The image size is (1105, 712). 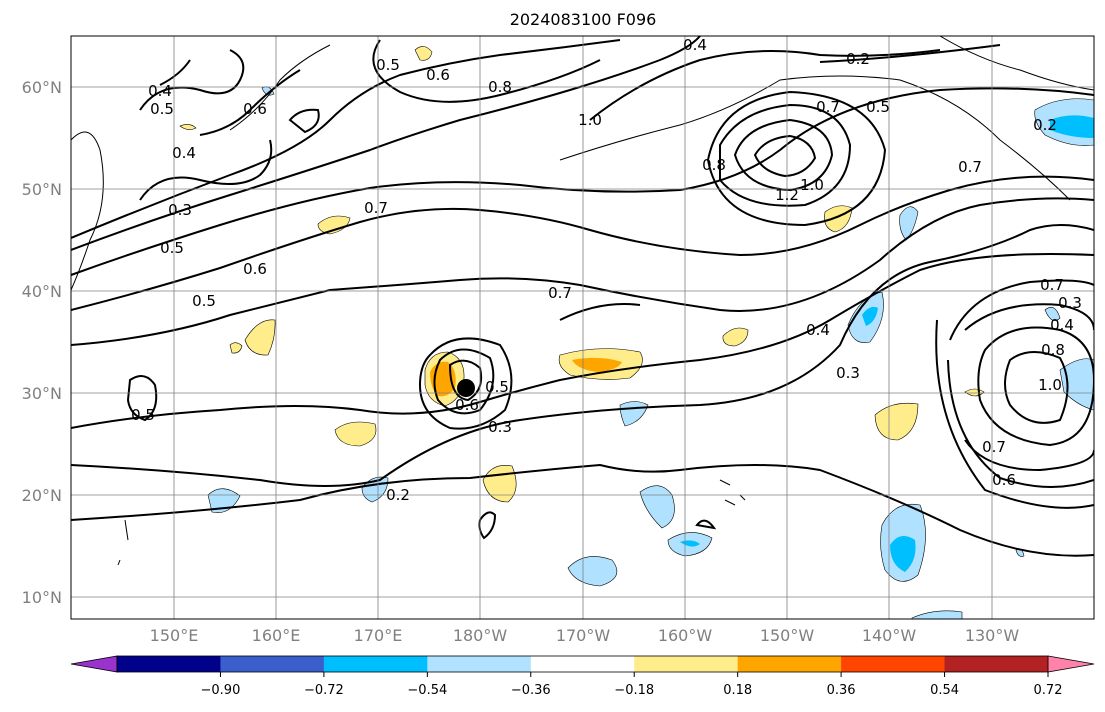 I want to click on positive-patch-strong, so click(x=597, y=364).